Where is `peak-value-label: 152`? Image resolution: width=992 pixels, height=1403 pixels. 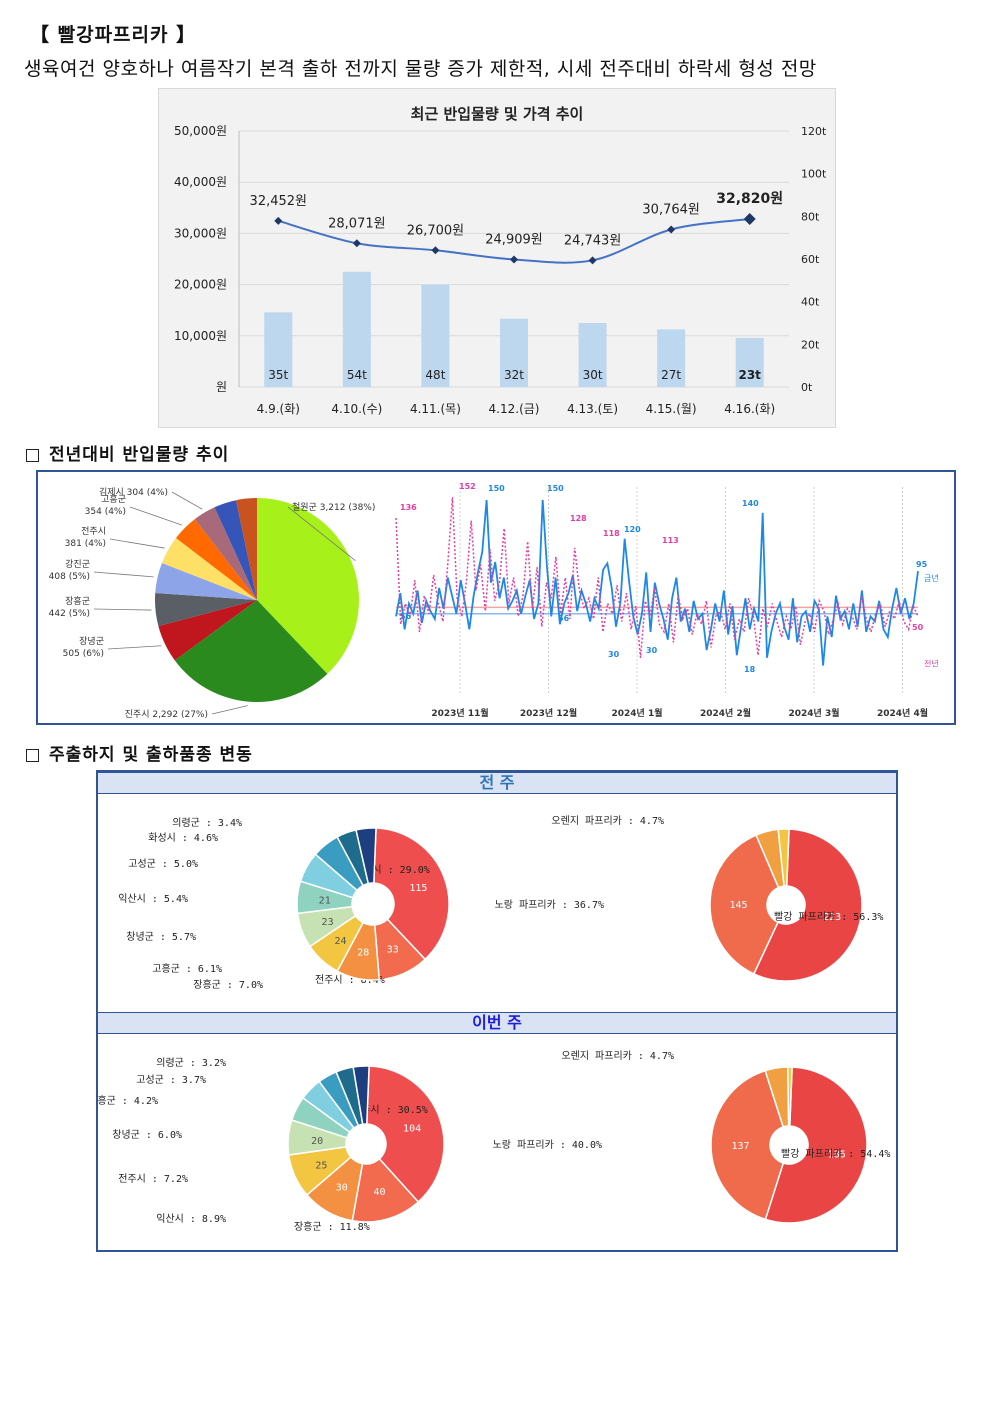
peak-value-label: 152 is located at coordinates (467, 486).